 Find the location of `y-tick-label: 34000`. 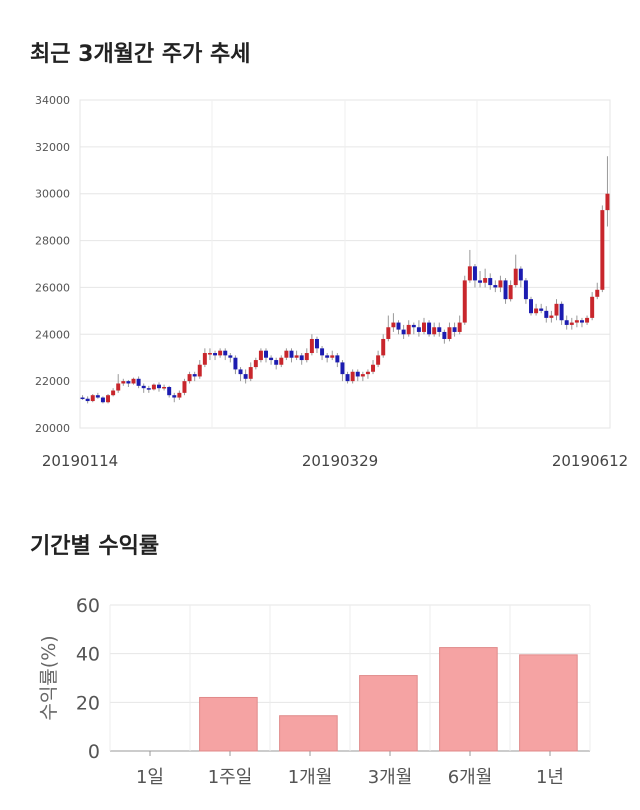

y-tick-label: 34000 is located at coordinates (52, 100).